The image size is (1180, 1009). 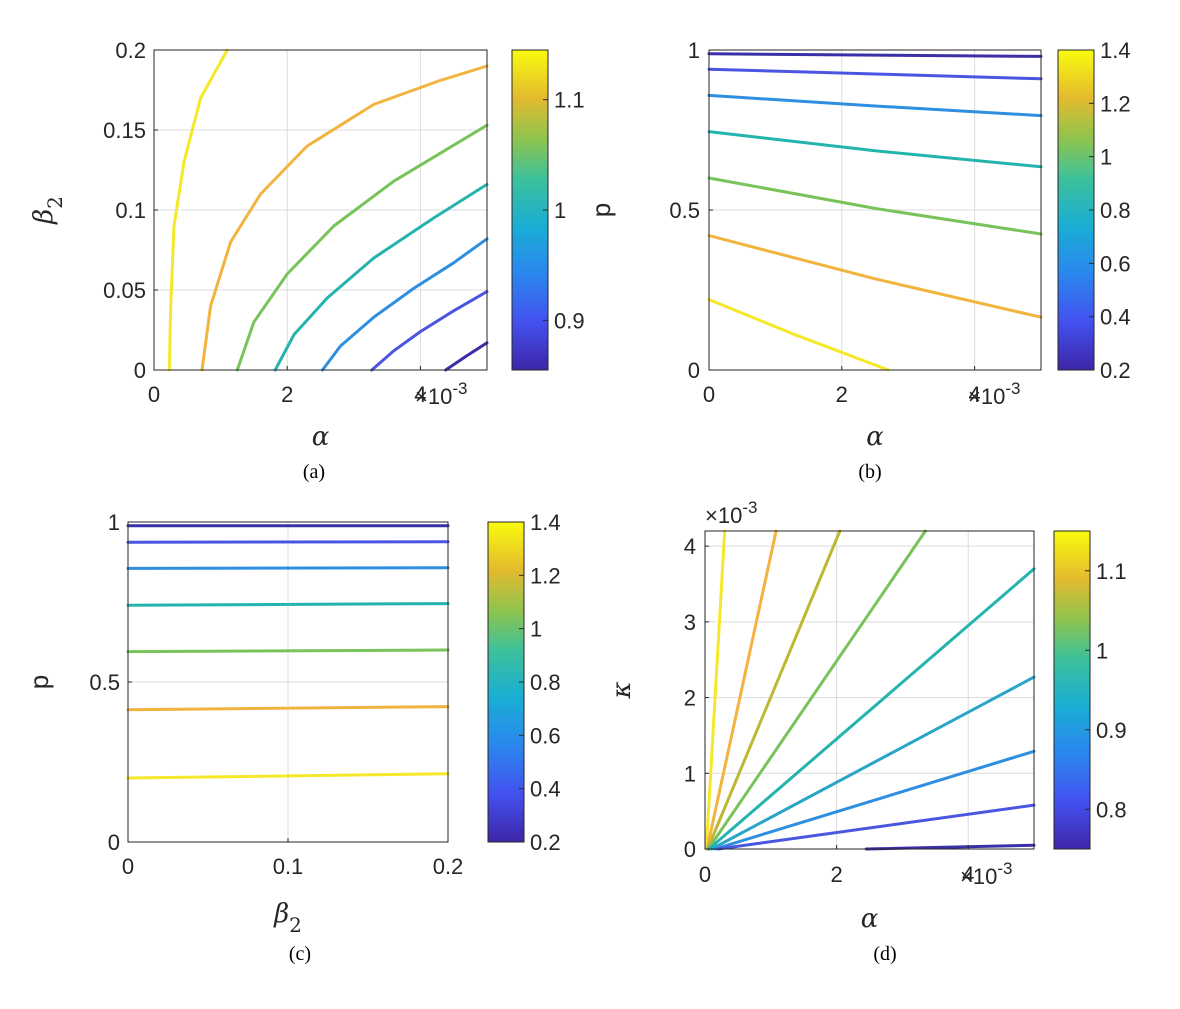 I want to click on x-axis-label-subscript: 2, so click(x=295, y=925).